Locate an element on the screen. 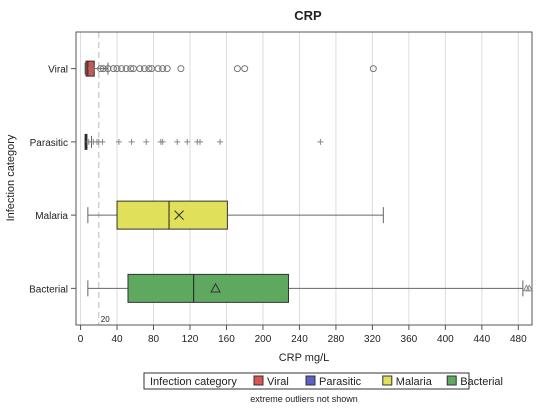 This screenshot has height=409, width=550. legend-title: Infection category is located at coordinates (193, 382).